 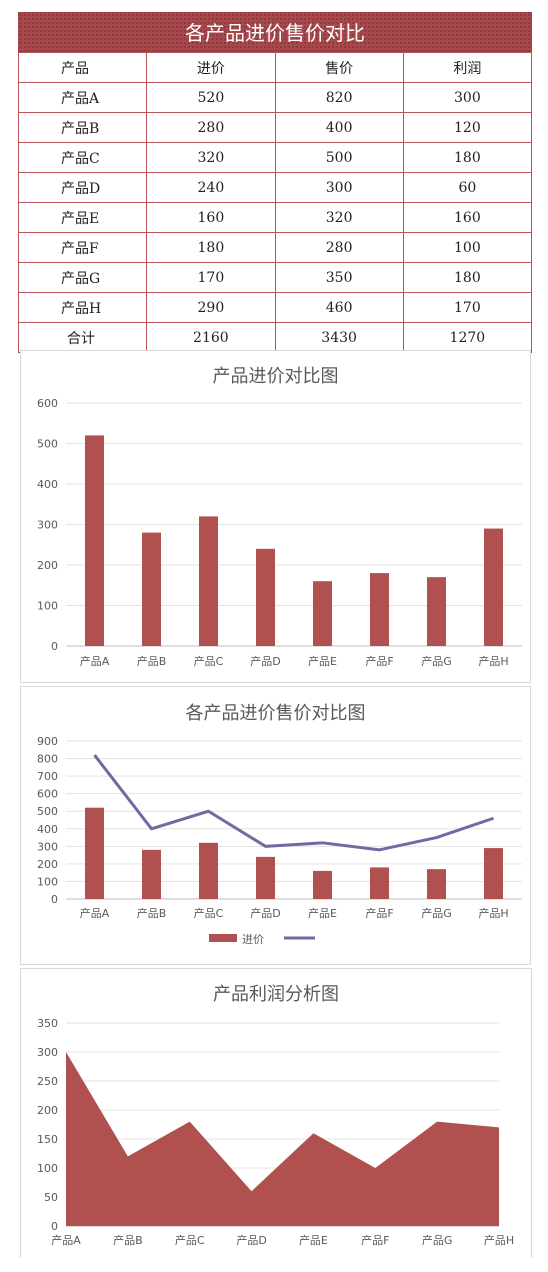 What do you see at coordinates (467, 67) in the screenshot?
I see `table-cell: 利润` at bounding box center [467, 67].